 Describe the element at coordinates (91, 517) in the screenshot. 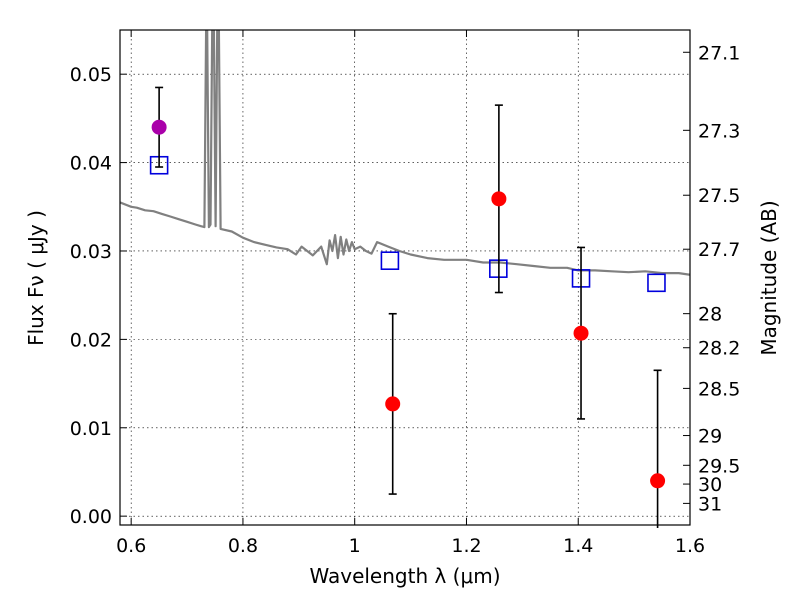

I see `y-tick-label: 0.00` at that location.